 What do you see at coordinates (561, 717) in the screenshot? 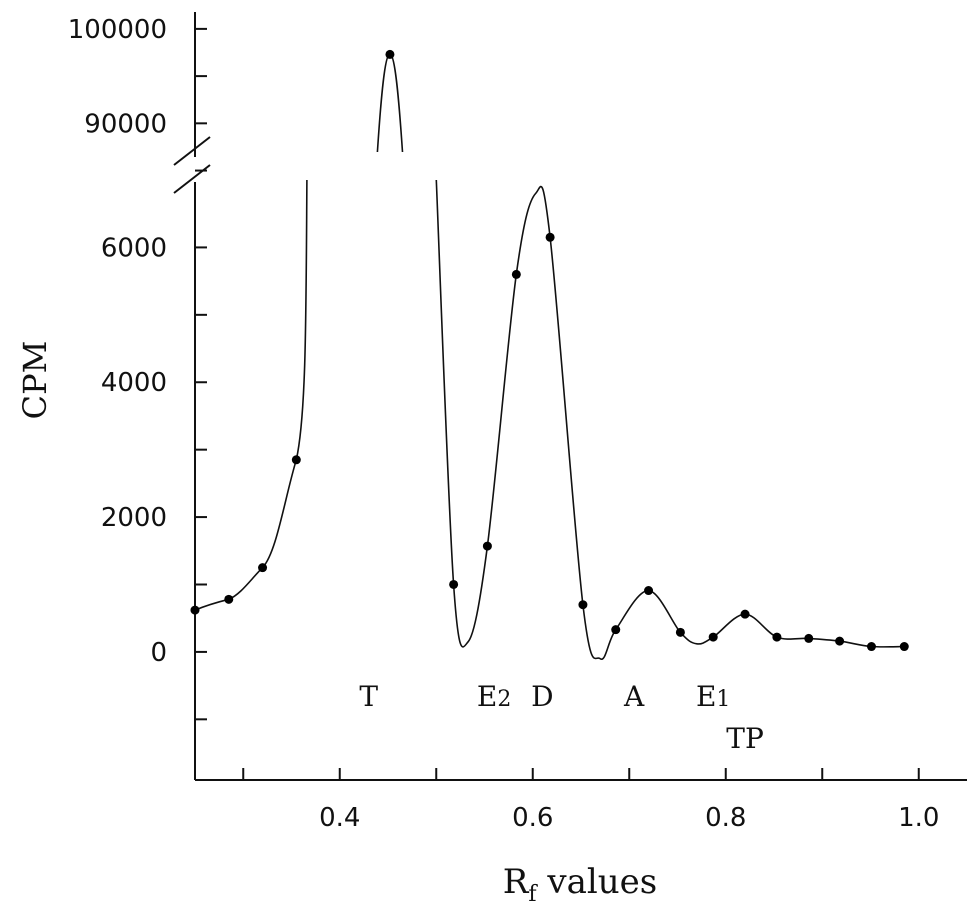
I see `labels: T E2 D A E1 TP` at bounding box center [561, 717].